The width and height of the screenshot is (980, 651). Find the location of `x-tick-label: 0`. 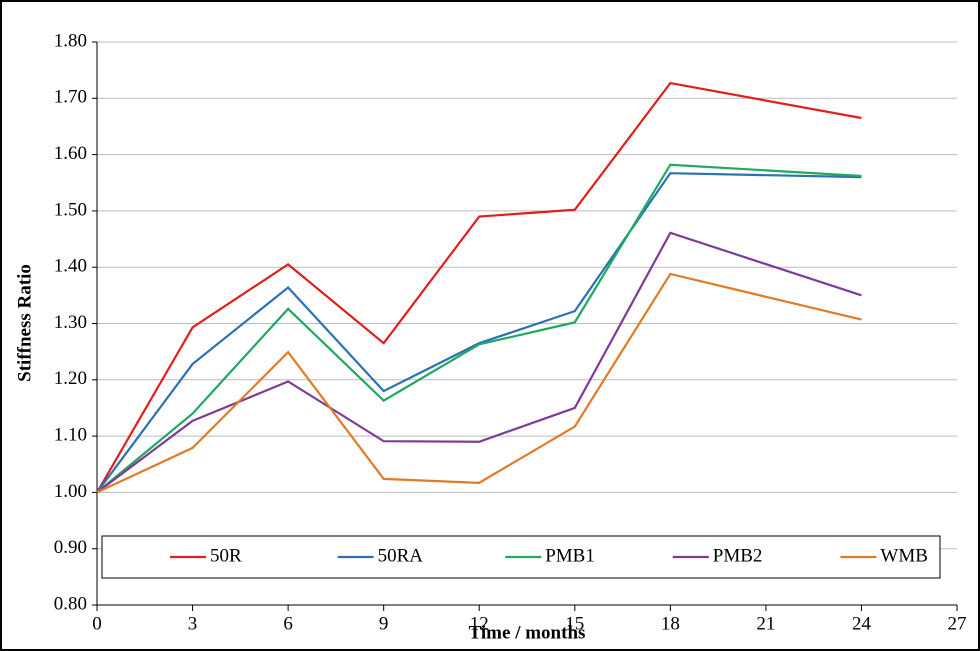

x-tick-label: 0 is located at coordinates (97, 623).